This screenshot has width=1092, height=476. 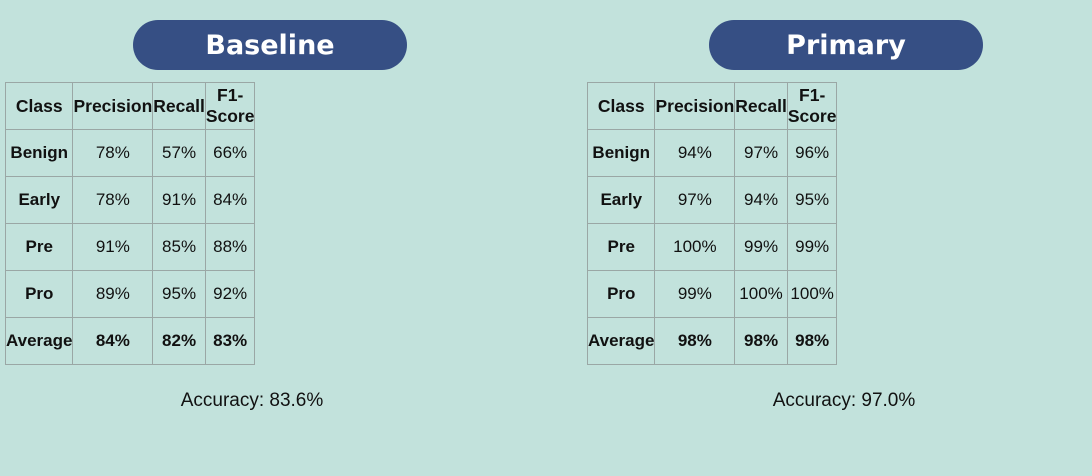 What do you see at coordinates (113, 247) in the screenshot?
I see `precision-cell: 91%` at bounding box center [113, 247].